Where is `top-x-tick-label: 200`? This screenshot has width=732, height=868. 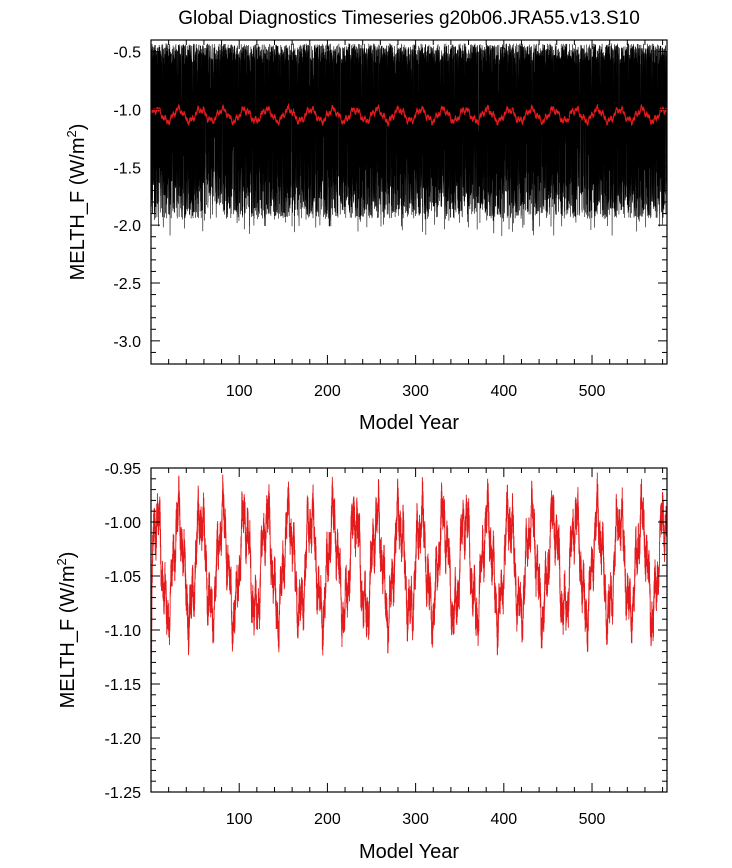
top-x-tick-label: 200 is located at coordinates (327, 391).